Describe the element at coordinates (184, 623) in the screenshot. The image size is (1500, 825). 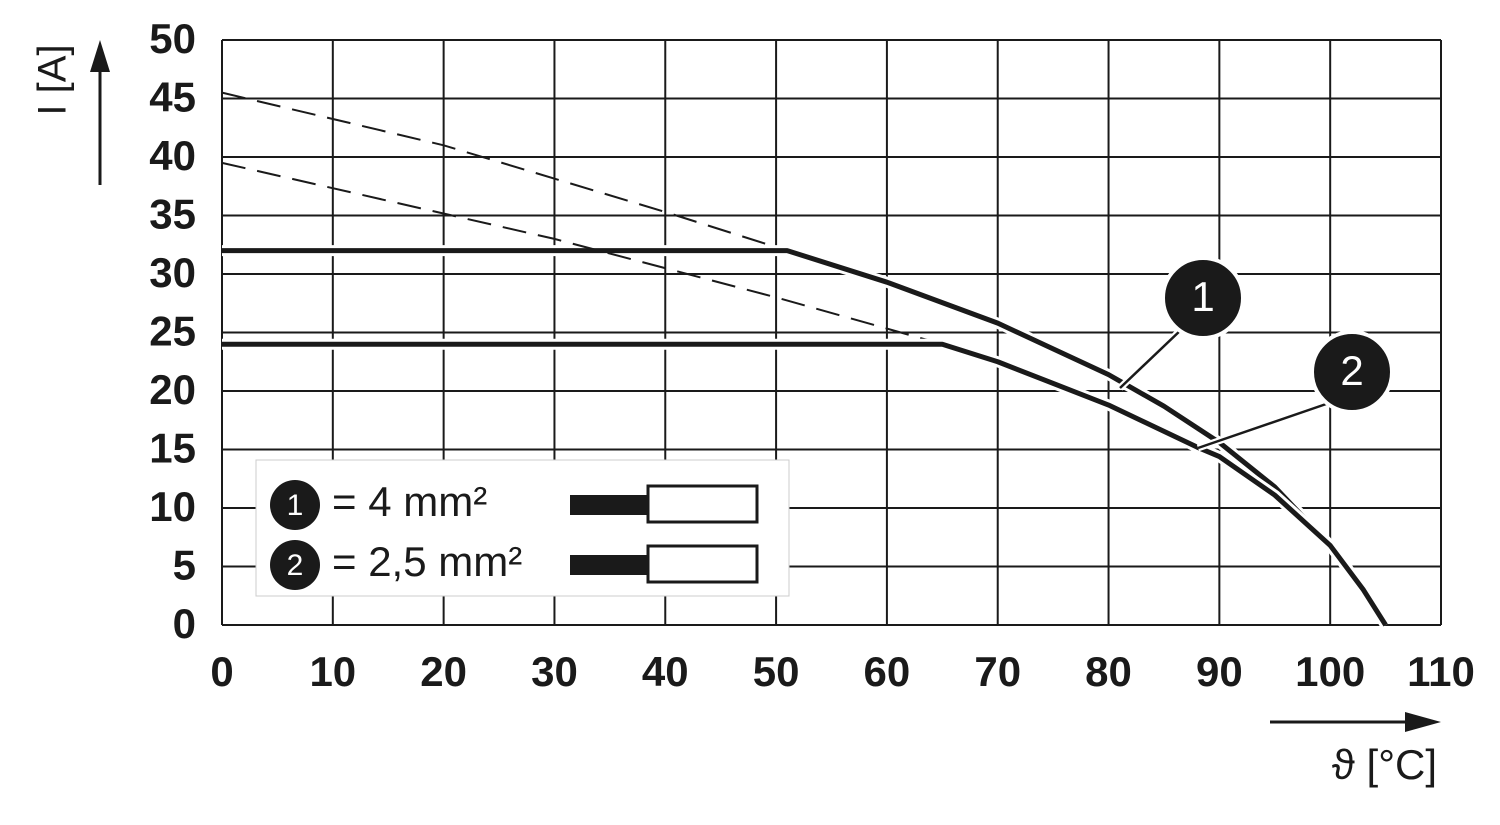
I see `y-tick-label: 0` at that location.